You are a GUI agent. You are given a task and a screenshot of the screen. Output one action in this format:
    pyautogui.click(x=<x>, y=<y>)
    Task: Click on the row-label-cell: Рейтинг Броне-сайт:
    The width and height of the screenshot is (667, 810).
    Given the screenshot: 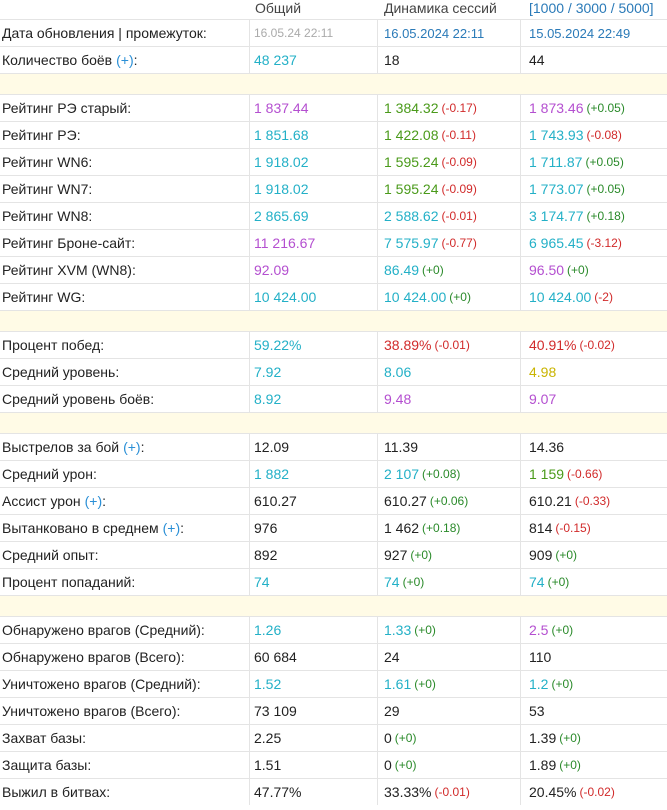 What is the action you would take?
    pyautogui.click(x=125, y=243)
    